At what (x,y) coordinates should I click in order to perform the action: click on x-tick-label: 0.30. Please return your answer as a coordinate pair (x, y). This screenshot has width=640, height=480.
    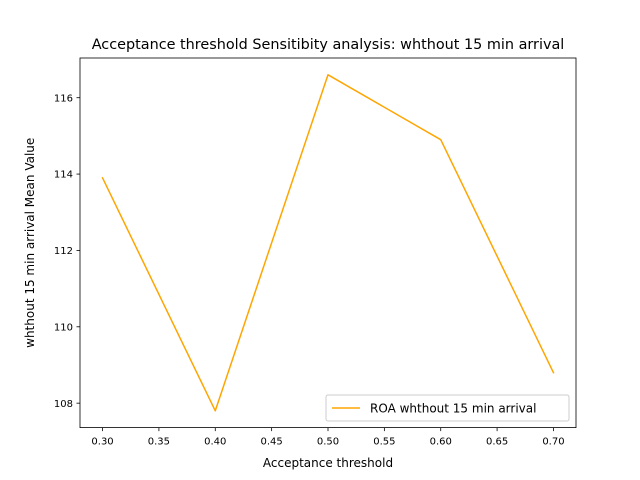
    Looking at the image, I should click on (102, 442).